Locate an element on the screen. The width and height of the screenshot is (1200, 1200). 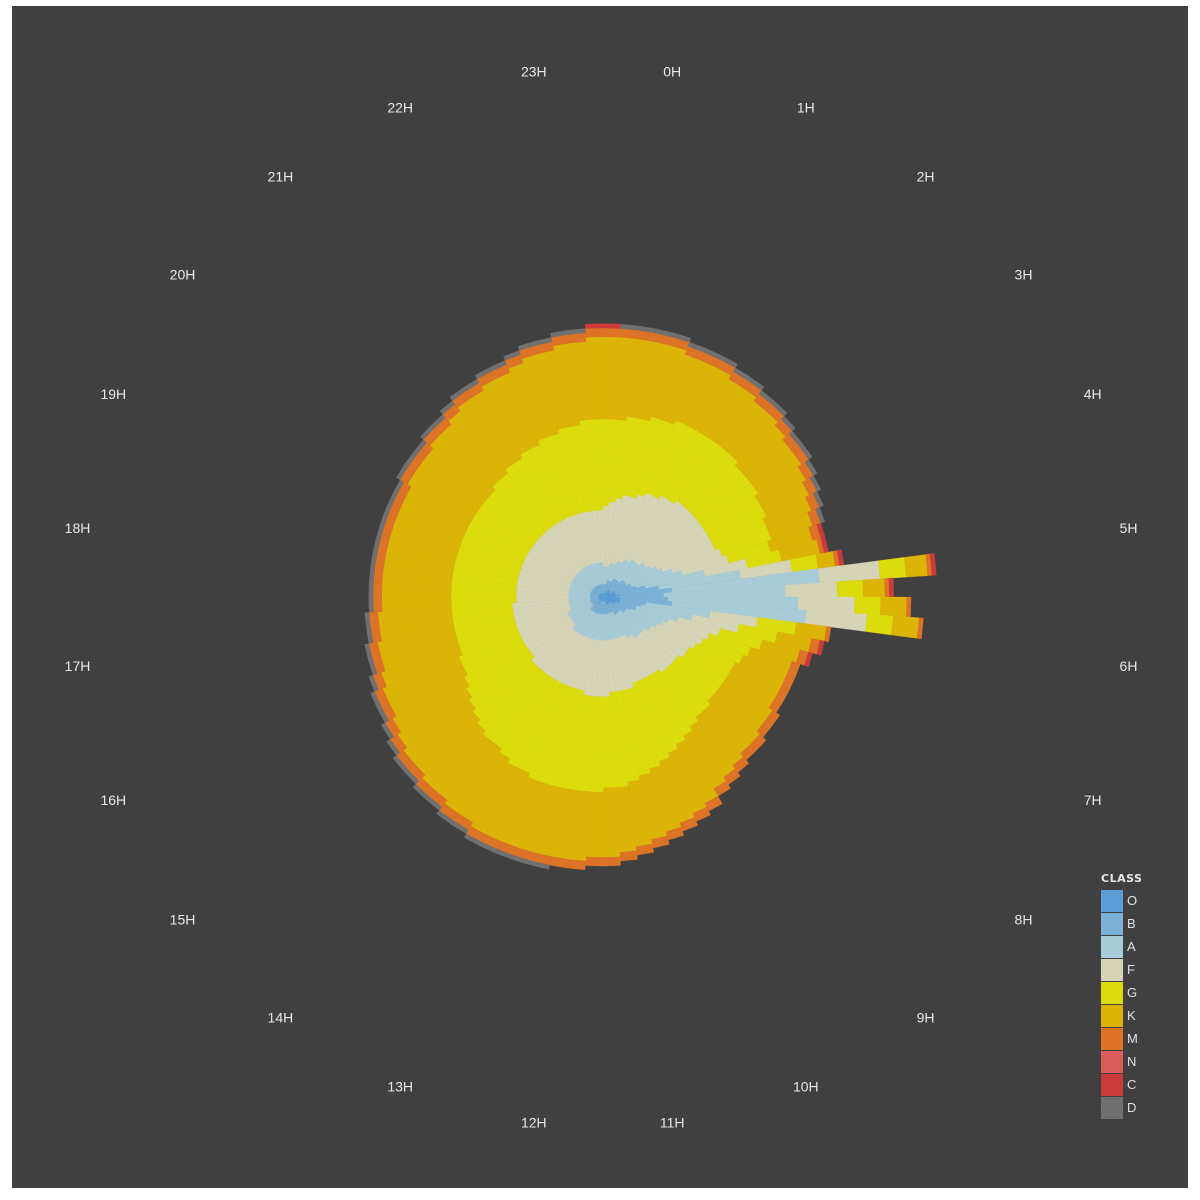
legend-label-M: M is located at coordinates (1132, 1038).